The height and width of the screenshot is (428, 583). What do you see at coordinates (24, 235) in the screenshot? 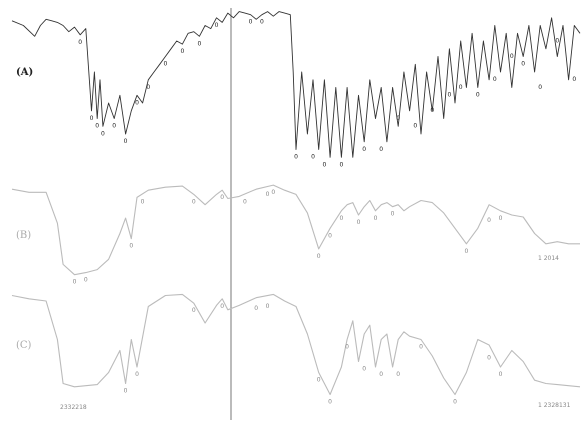
I see `panel-label-b: (B)` at bounding box center [24, 235].